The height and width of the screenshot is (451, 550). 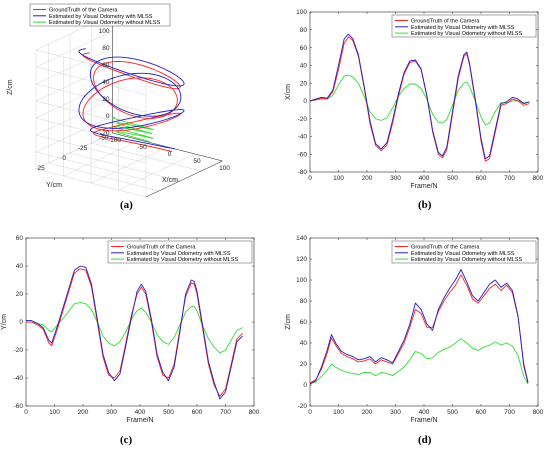 What do you see at coordinates (54, 185) in the screenshot?
I see `panel-a-ylabel: Y/cm` at bounding box center [54, 185].